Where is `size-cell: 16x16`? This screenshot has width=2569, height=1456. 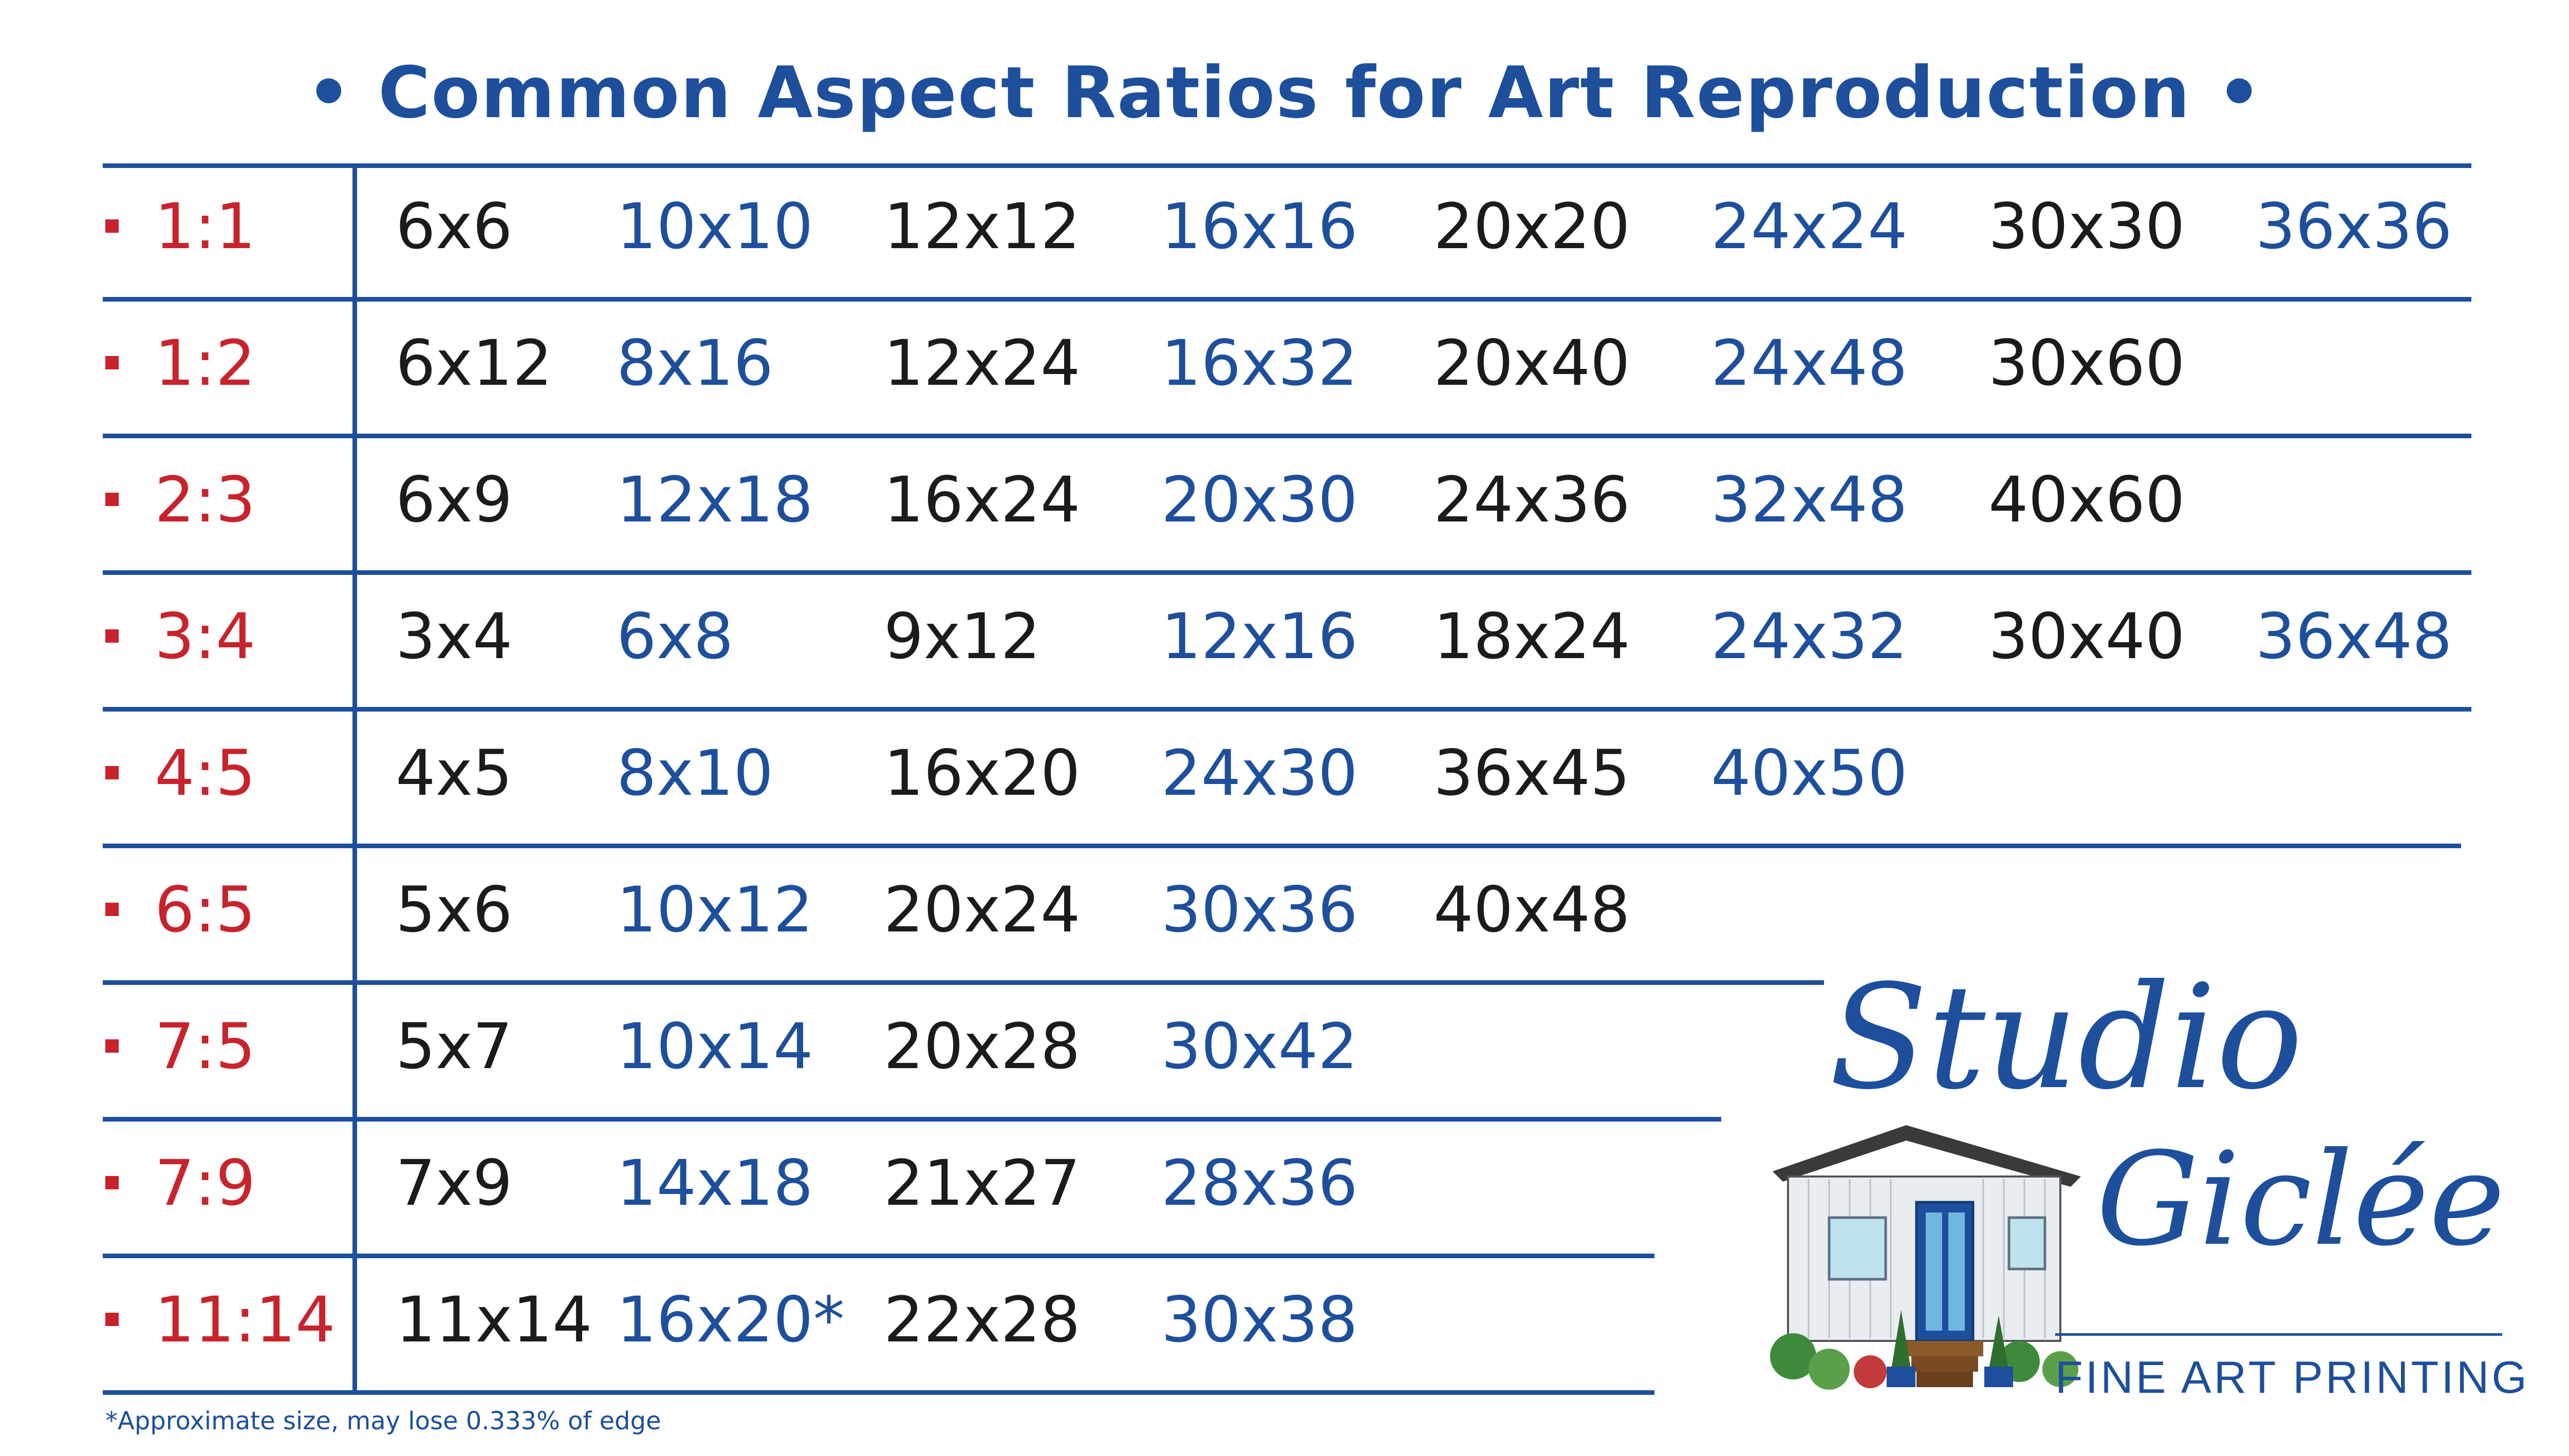 size-cell: 16x16 is located at coordinates (1259, 227).